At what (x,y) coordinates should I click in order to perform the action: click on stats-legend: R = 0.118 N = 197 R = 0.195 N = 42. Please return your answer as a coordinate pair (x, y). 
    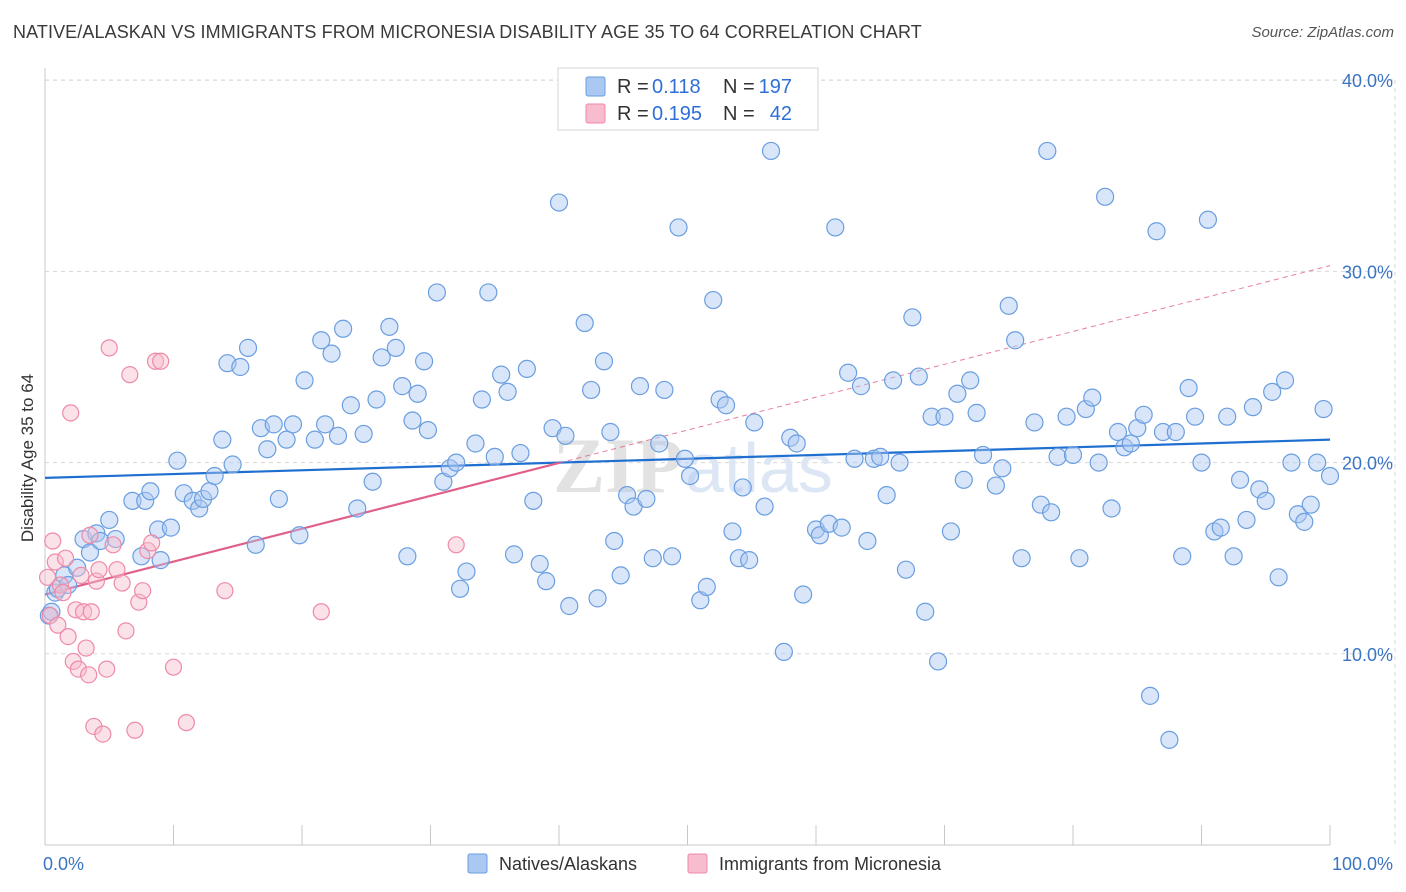
    Looking at the image, I should click on (688, 99).